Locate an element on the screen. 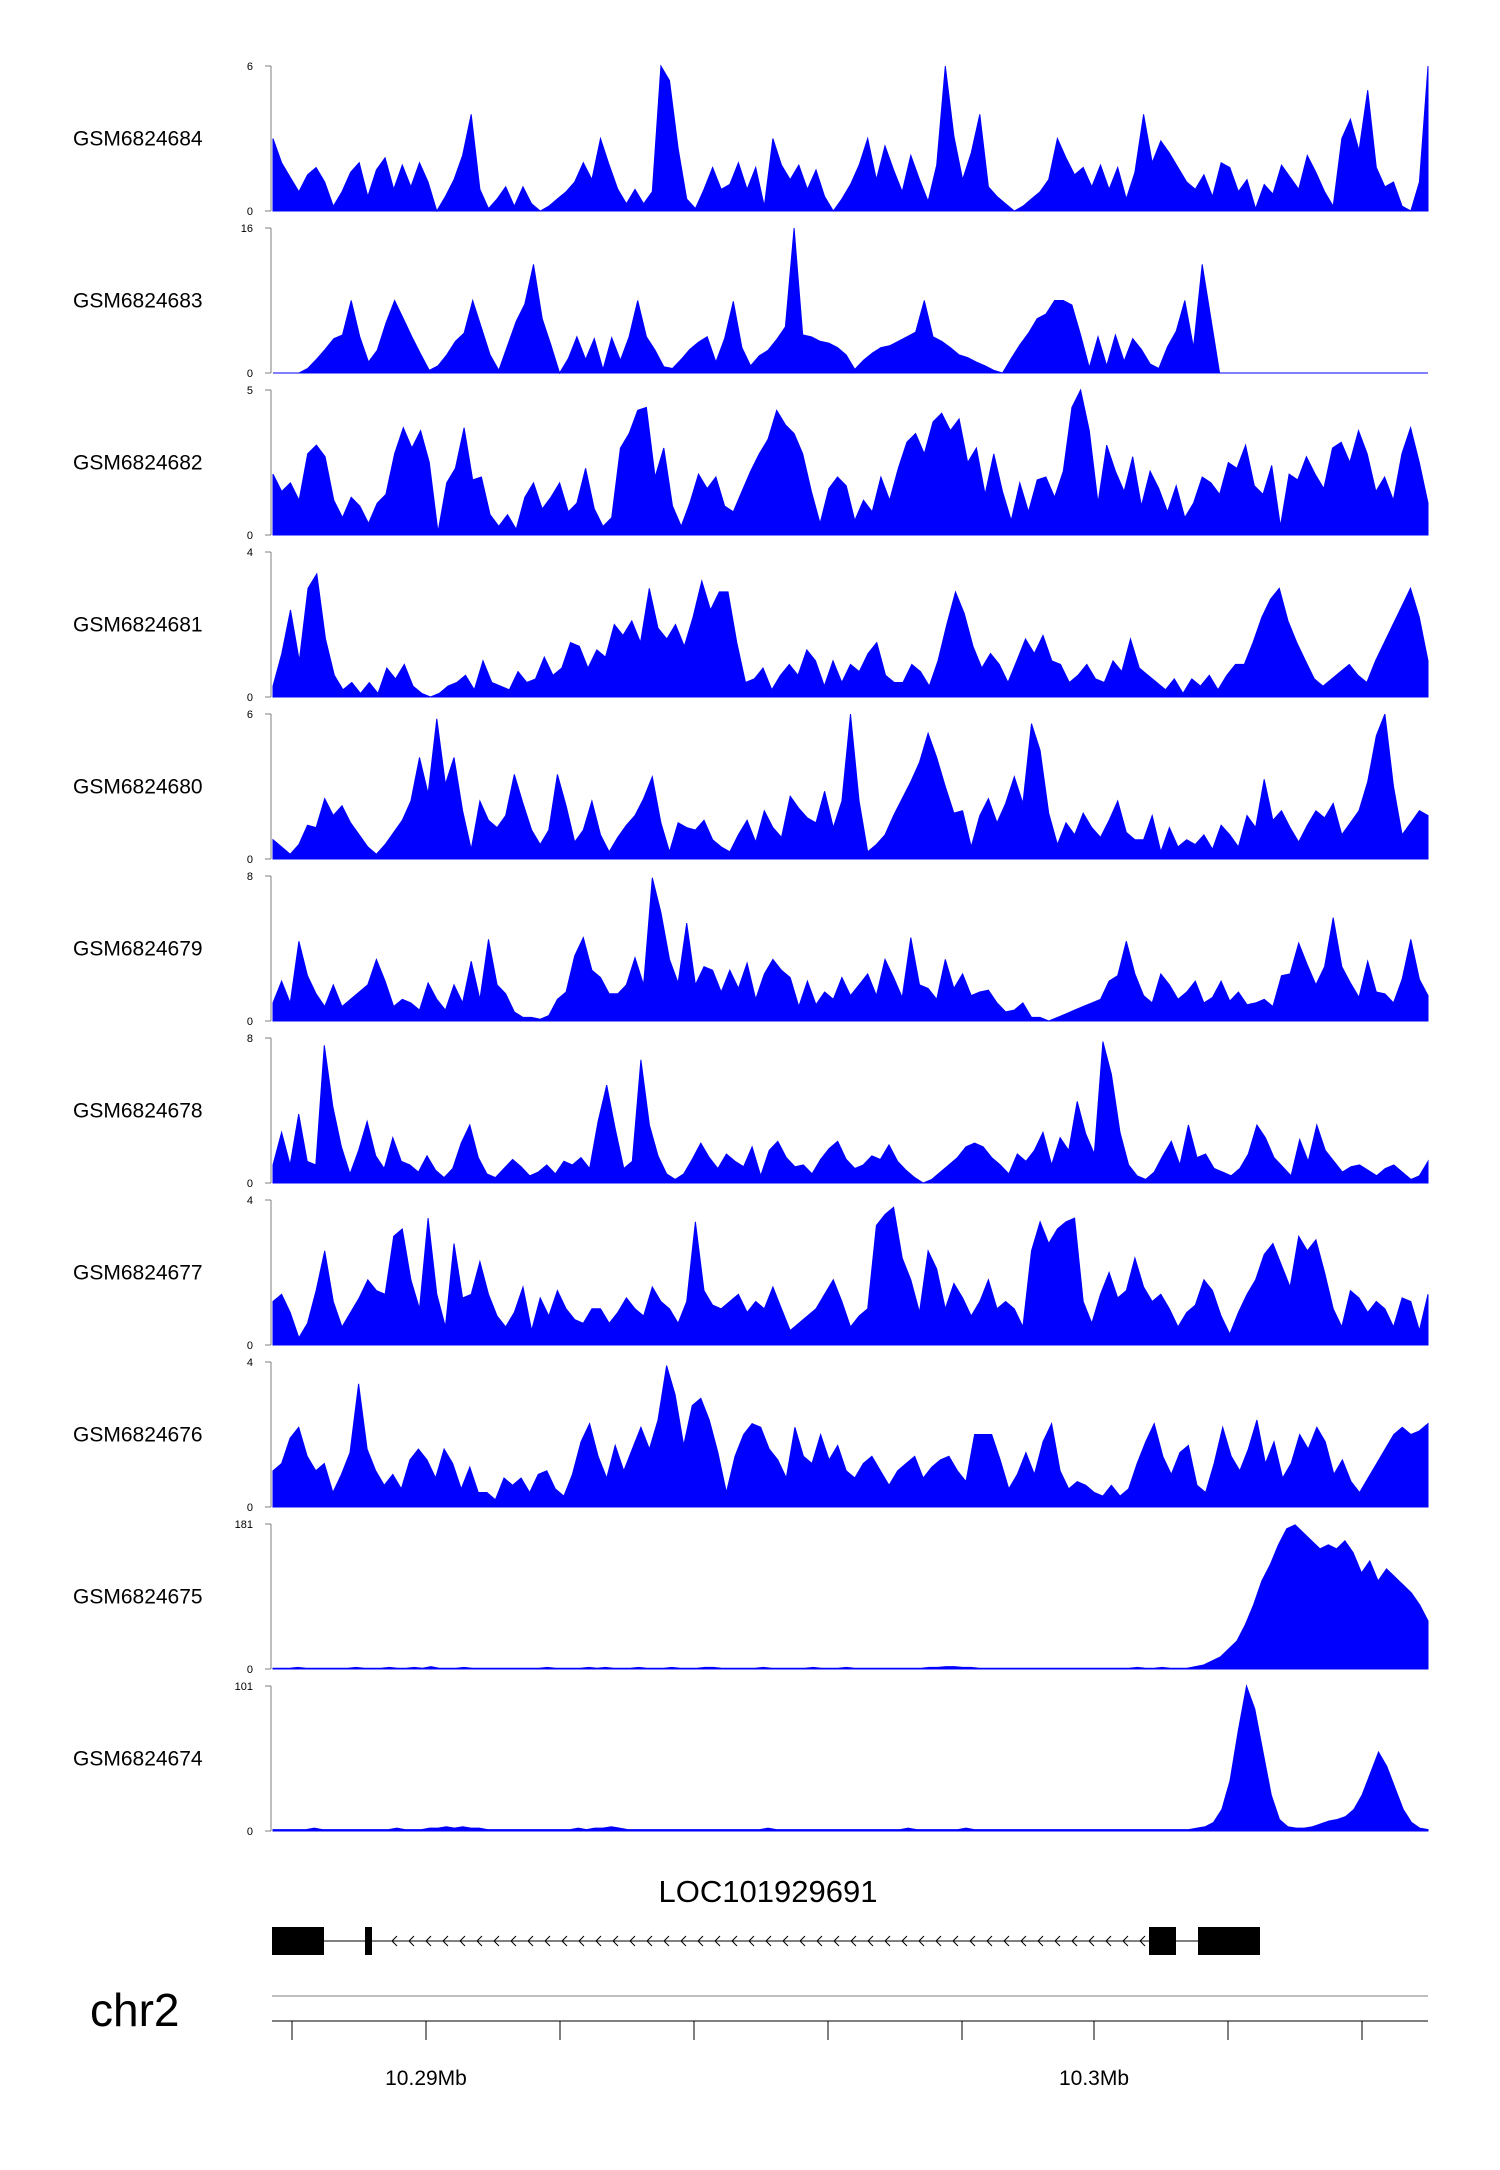  track-gsm6824678: 8 0 GSM6824678 is located at coordinates (751, 1111).